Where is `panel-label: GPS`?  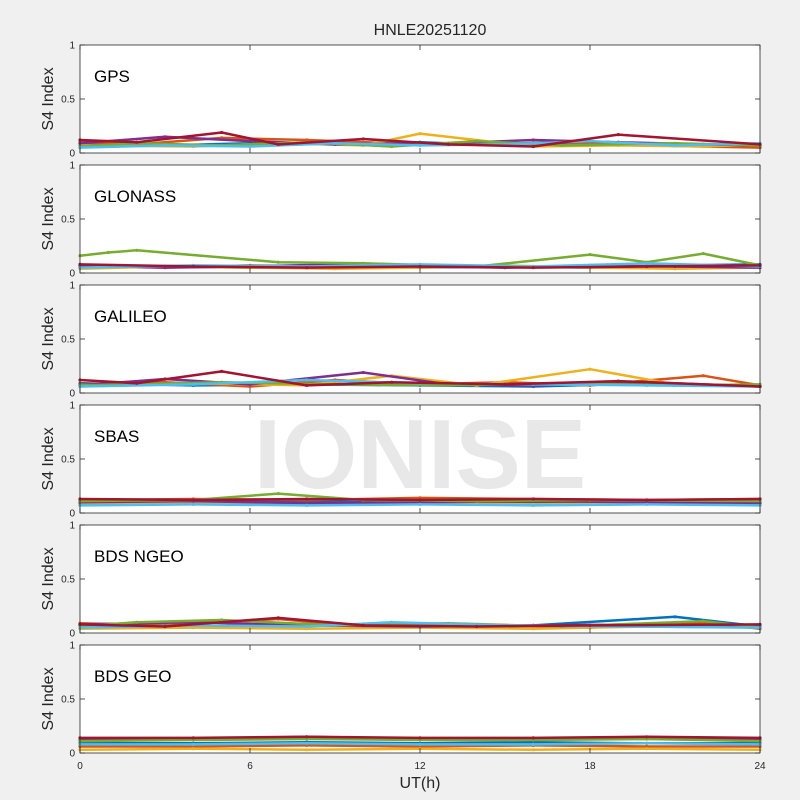 panel-label: GPS is located at coordinates (112, 76).